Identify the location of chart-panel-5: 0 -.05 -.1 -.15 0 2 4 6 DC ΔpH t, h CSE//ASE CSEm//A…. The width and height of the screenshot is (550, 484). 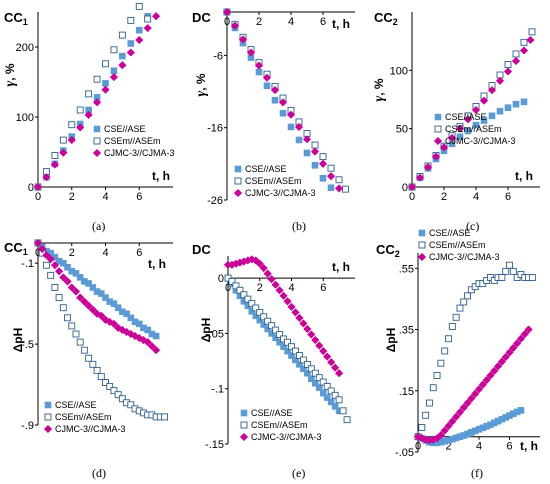
(273, 361).